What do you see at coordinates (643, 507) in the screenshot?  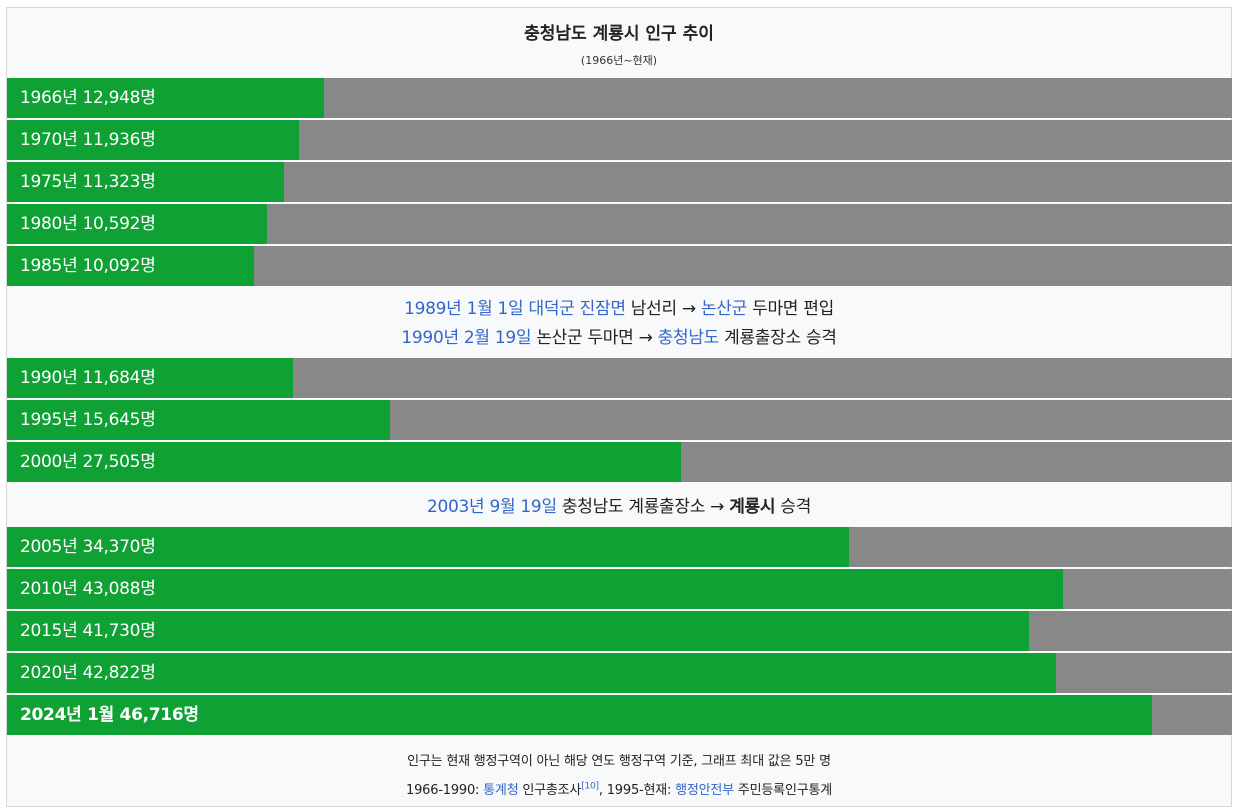 I see `note-text: 충청남도 계룡출장소 →` at bounding box center [643, 507].